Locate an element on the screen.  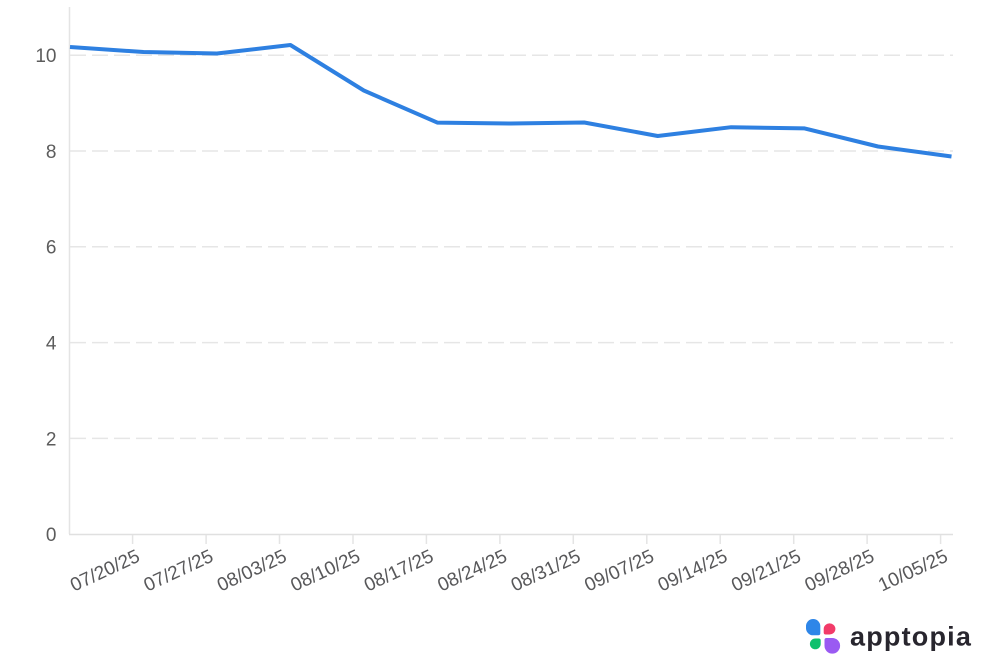
svg-text: apptopia is located at coordinates (911, 637).